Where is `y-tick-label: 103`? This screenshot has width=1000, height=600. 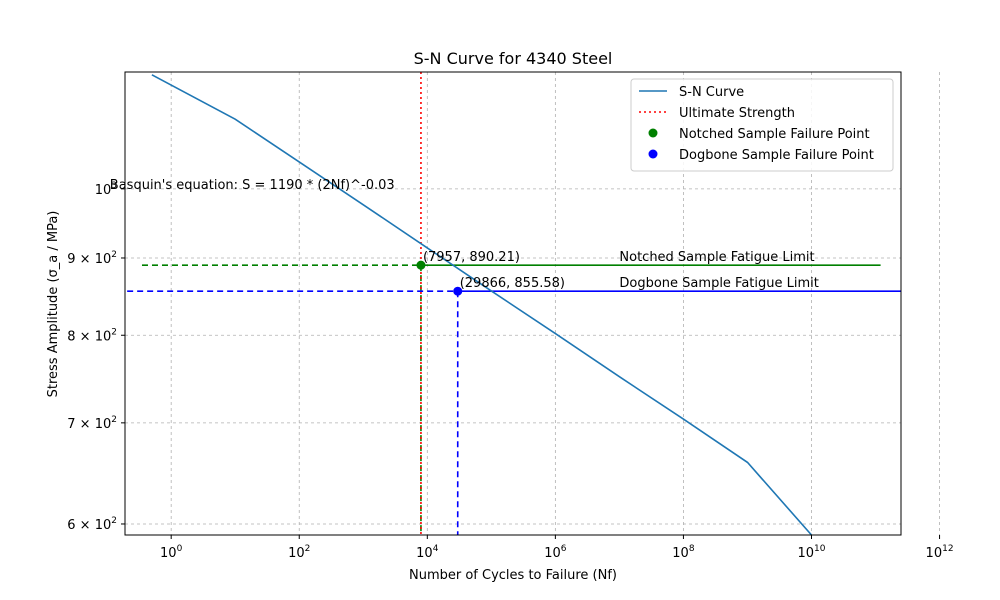
y-tick-label: 103 is located at coordinates (106, 189).